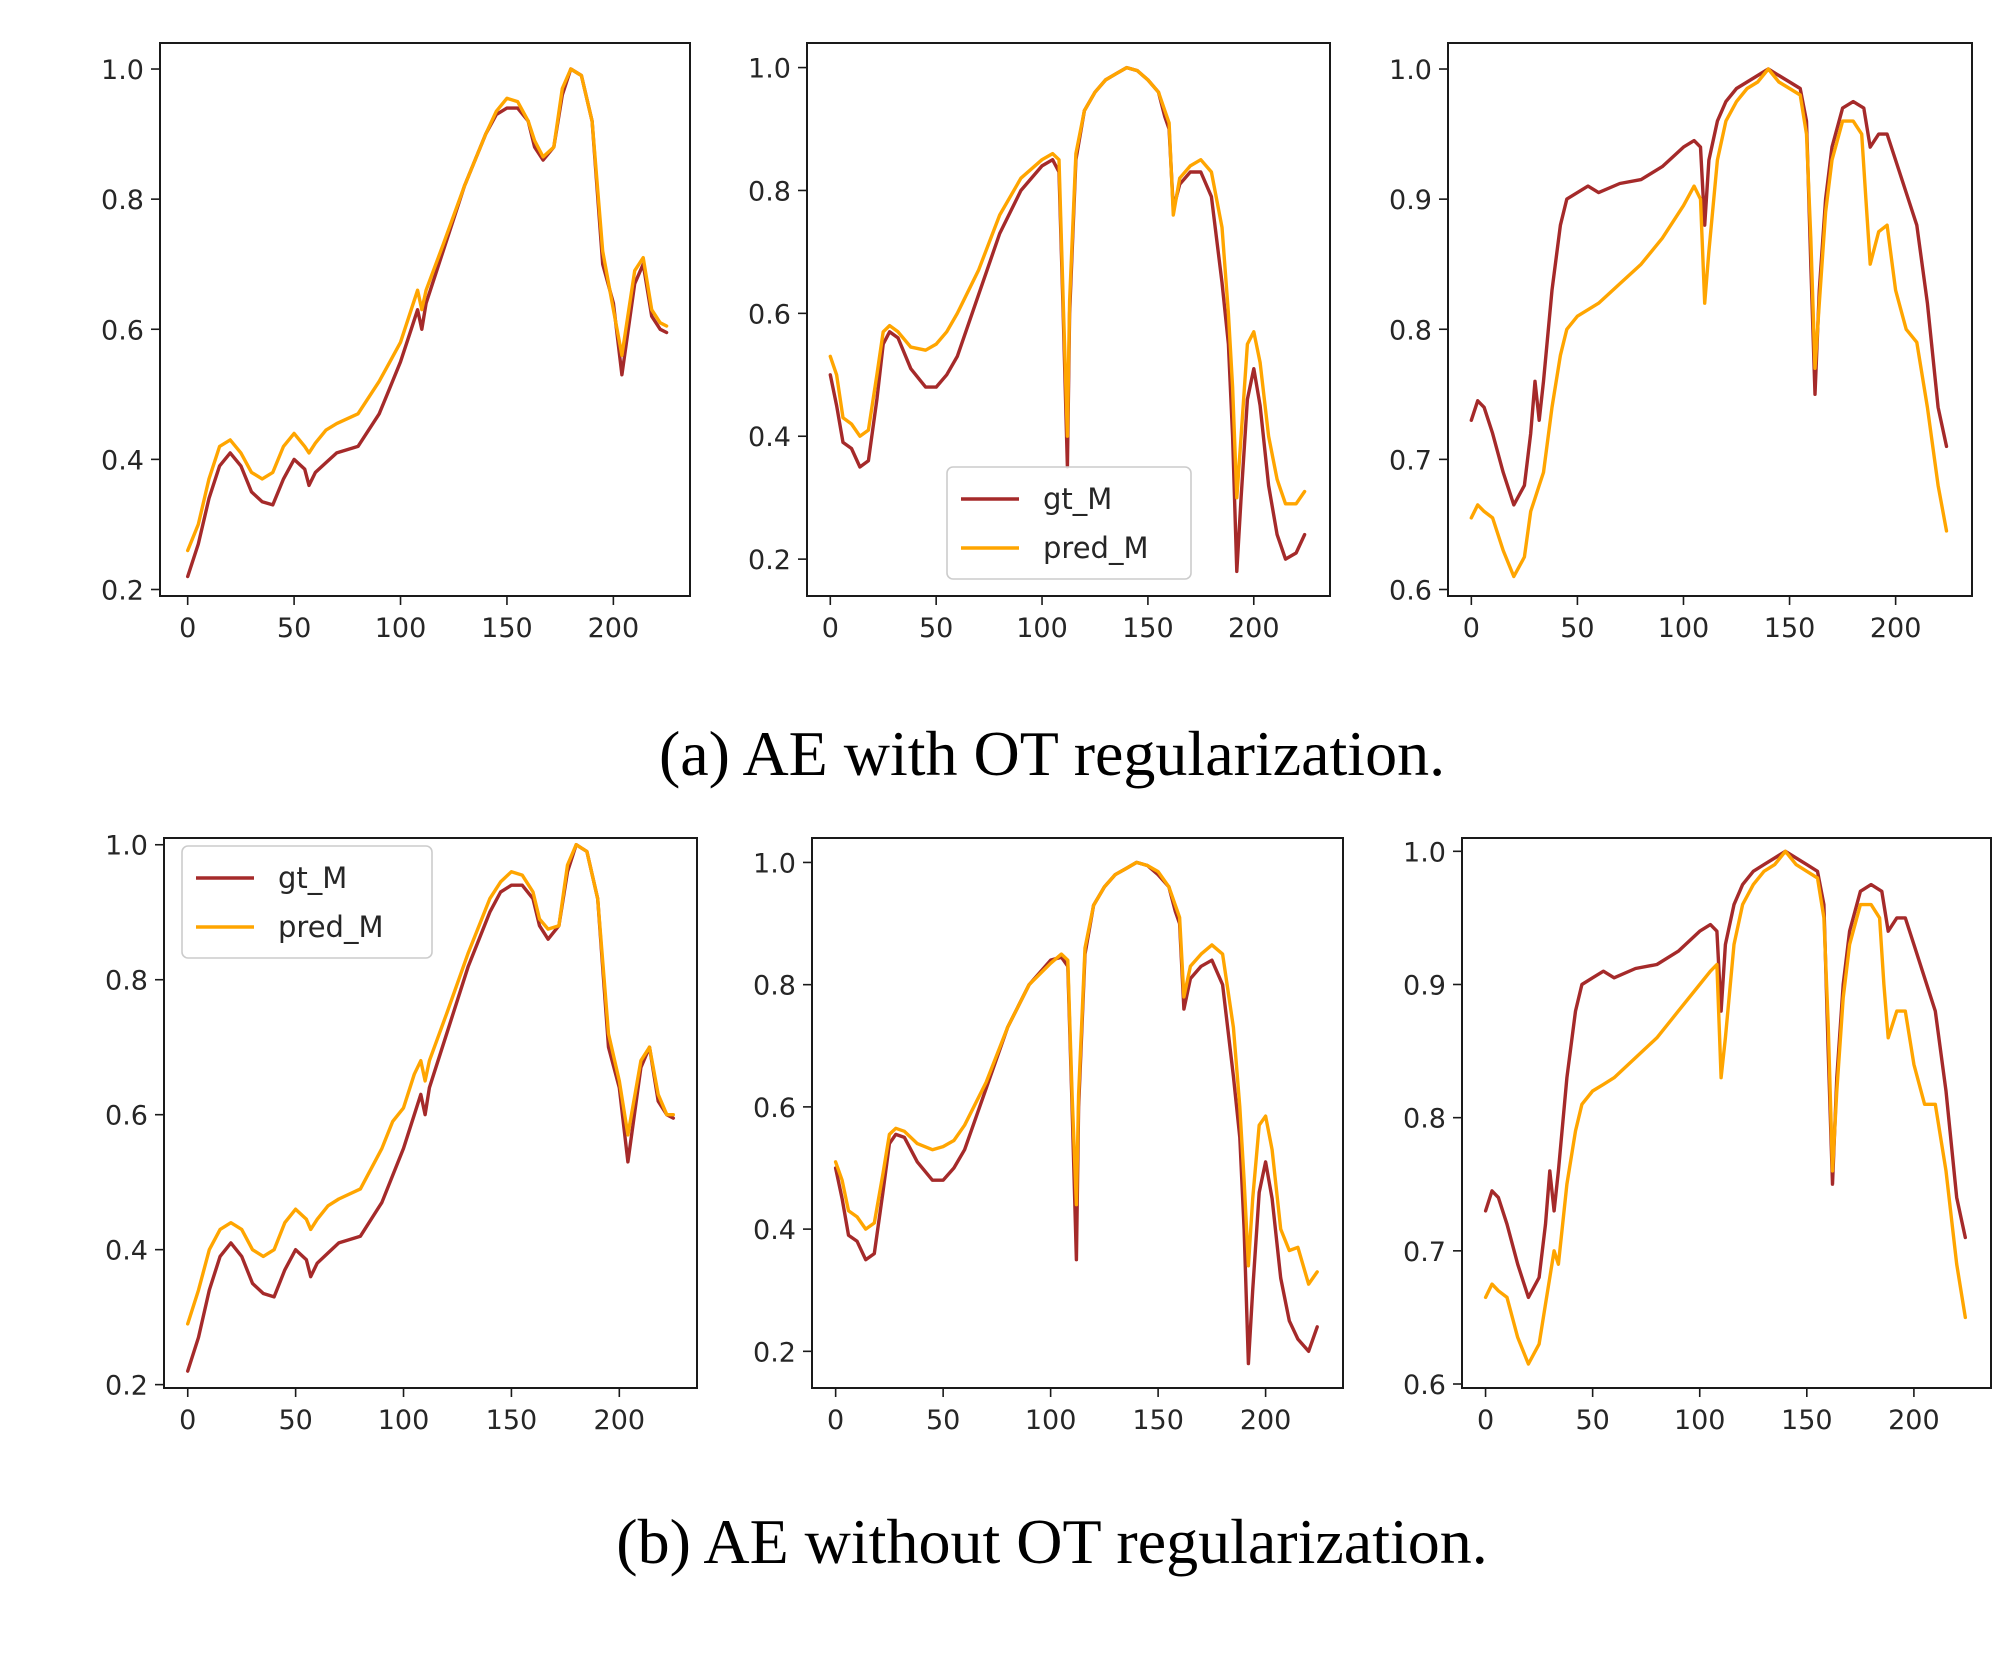  Describe the element at coordinates (1052, 753) in the screenshot. I see `caption-a: (a) AE with OT regularization.` at that location.